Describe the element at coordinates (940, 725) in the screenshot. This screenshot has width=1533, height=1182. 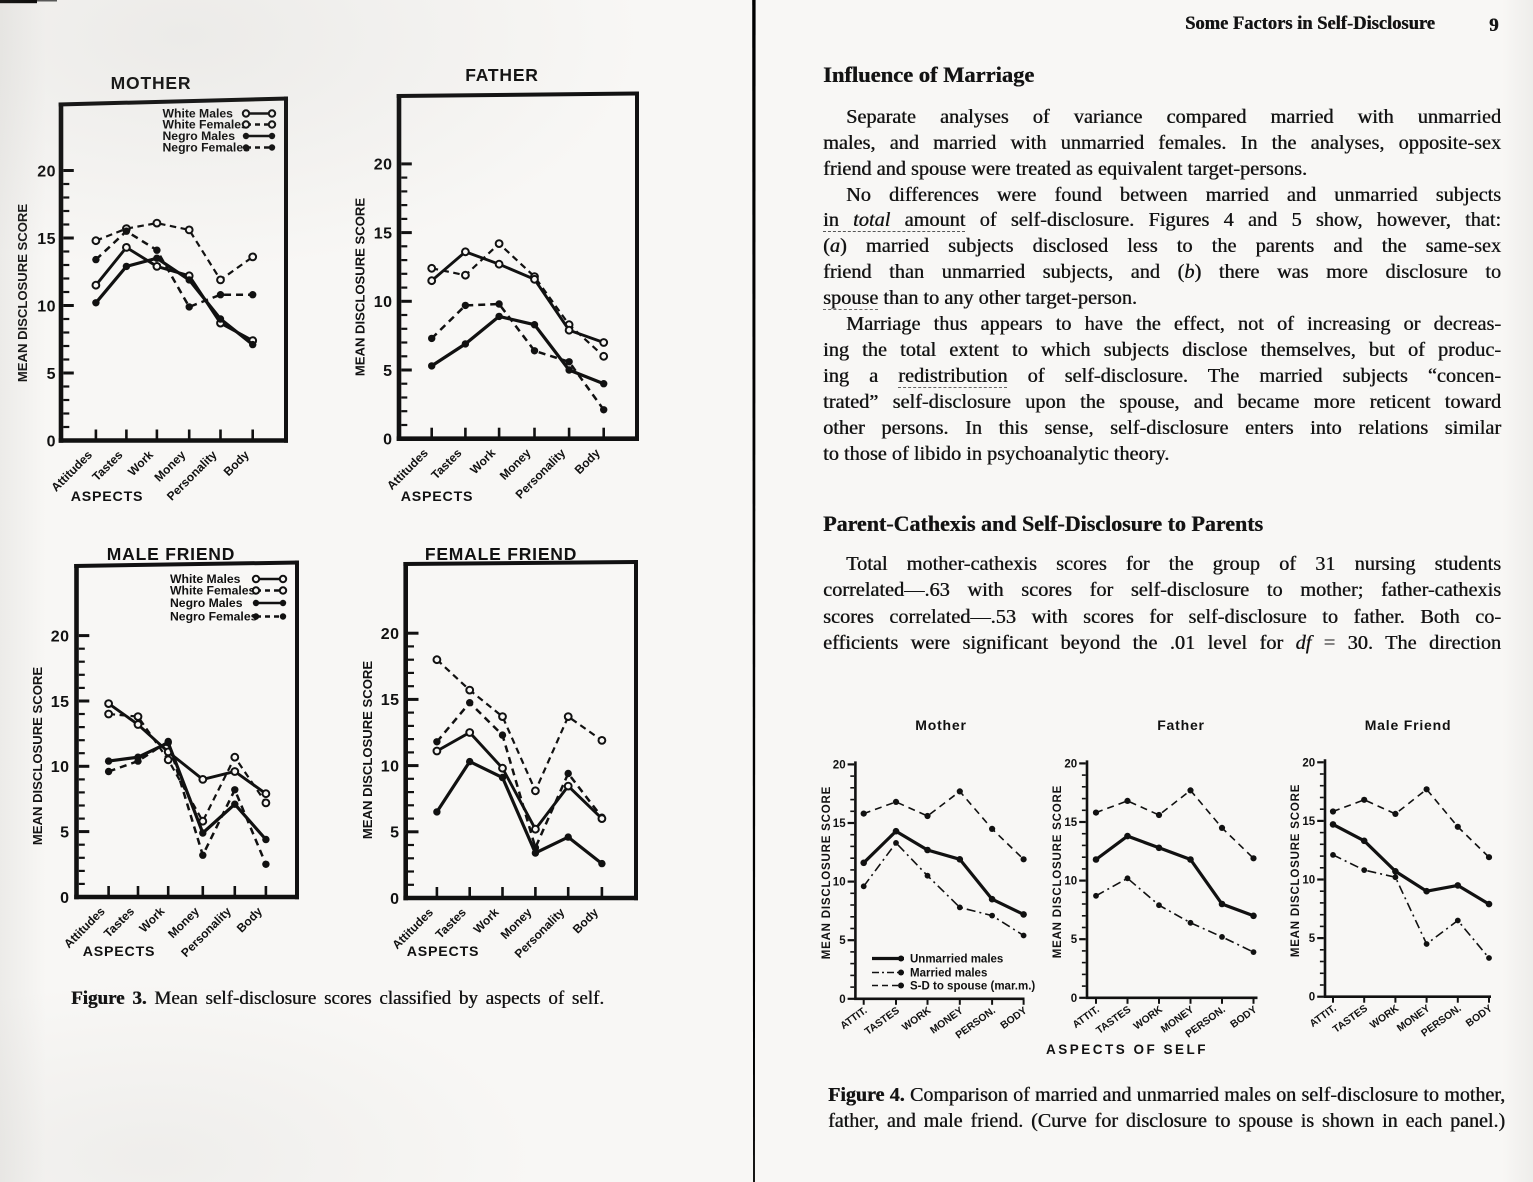
I see `svg-text: Mother` at that location.